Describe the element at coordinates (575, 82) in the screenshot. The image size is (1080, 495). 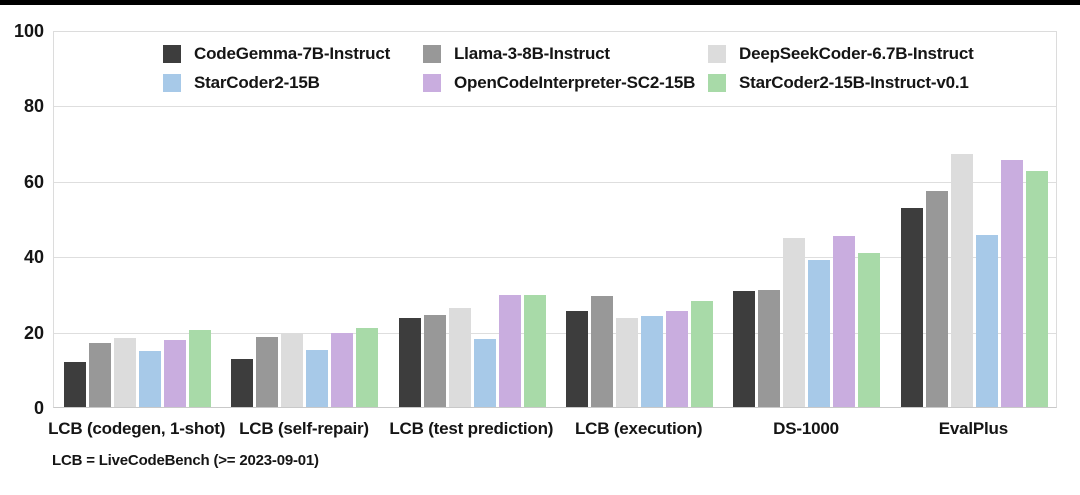
I see `legend-item-label: OpenCodeInterpreter-SC2-15B` at that location.